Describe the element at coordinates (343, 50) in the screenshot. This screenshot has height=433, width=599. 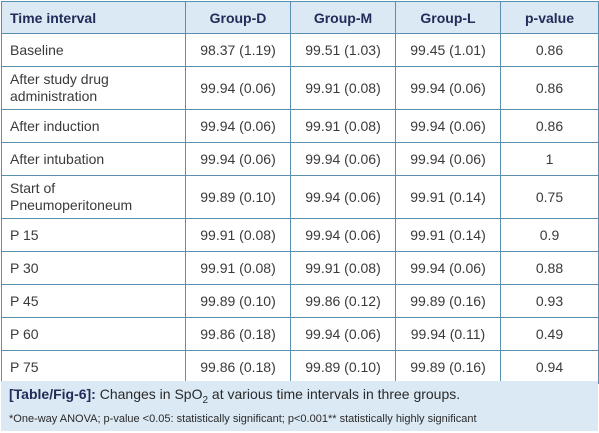
I see `cell-group-m: 99.51 (1.03)` at that location.